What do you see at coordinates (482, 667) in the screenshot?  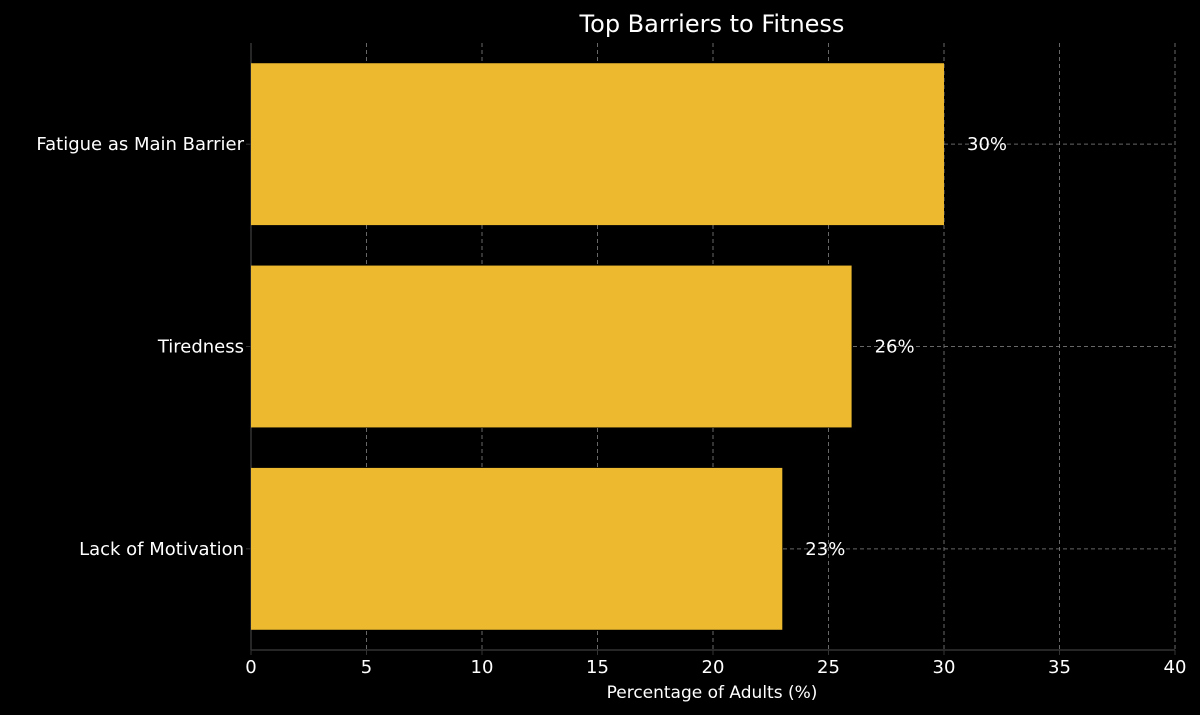 I see `x-tick-label: 10` at bounding box center [482, 667].